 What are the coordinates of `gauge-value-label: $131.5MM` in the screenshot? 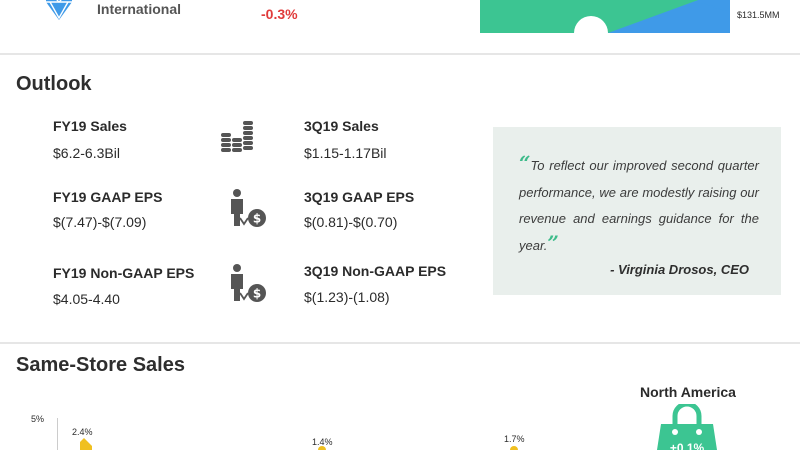 It's located at (758, 15).